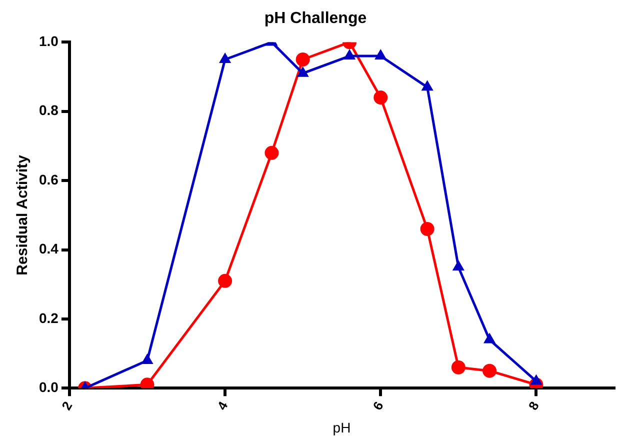  What do you see at coordinates (48, 179) in the screenshot?
I see `y-tick-label: 0.6` at bounding box center [48, 179].